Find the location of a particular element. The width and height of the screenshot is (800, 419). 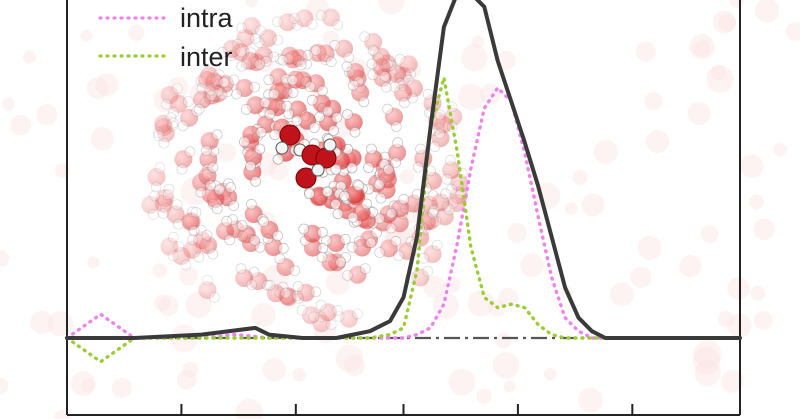

solute-oxygen-atom is located at coordinates (306, 178).